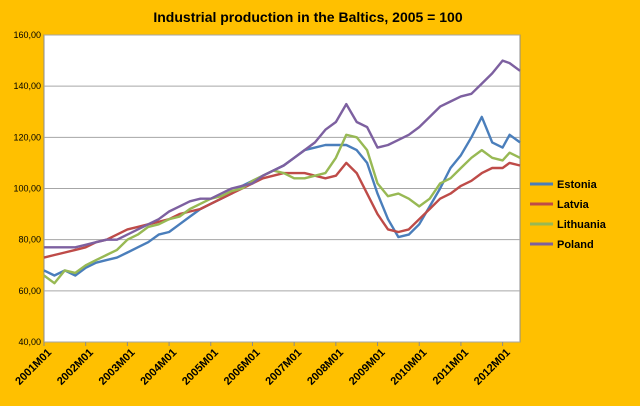  I want to click on legend-label: Lithuania, so click(582, 225).